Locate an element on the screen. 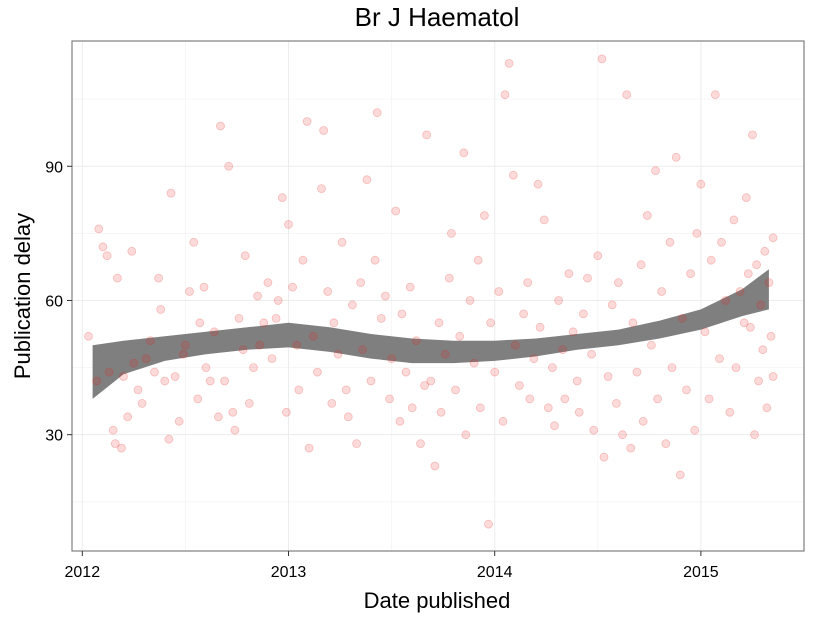 Image resolution: width=825 pixels, height=618 pixels. y-tick-label: 60 is located at coordinates (54, 301).